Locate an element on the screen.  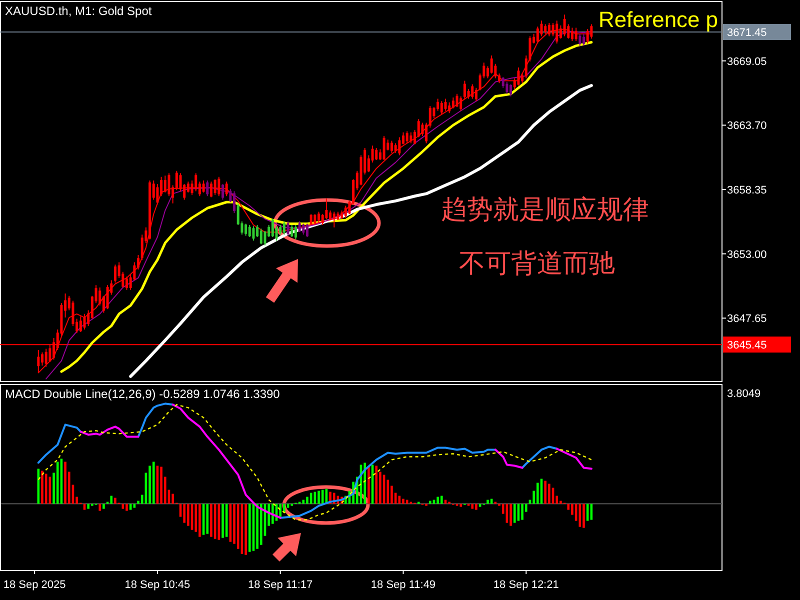
x-tick-label: 18 Sep 11:17 is located at coordinates (280, 585).